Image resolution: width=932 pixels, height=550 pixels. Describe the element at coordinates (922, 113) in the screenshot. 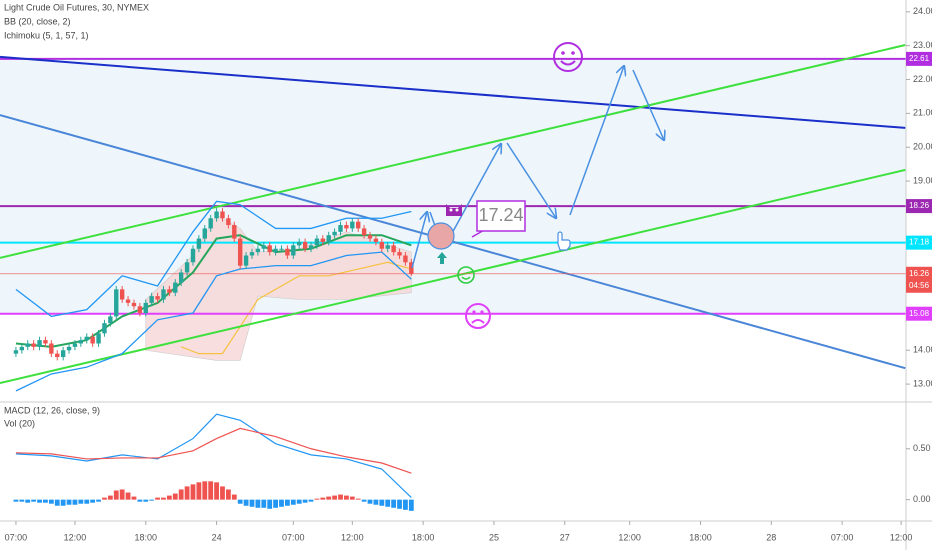

I see `y-tick-label: 21.00` at that location.